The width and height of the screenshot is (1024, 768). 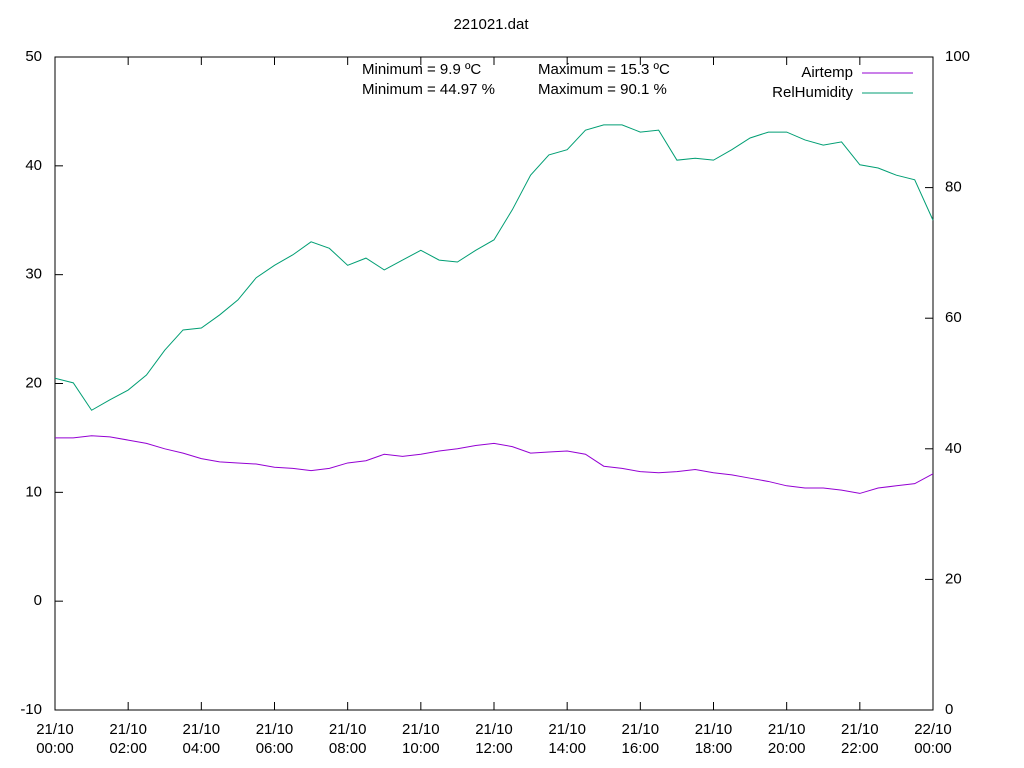 I want to click on chart-title: 221021.dat, so click(x=491, y=24).